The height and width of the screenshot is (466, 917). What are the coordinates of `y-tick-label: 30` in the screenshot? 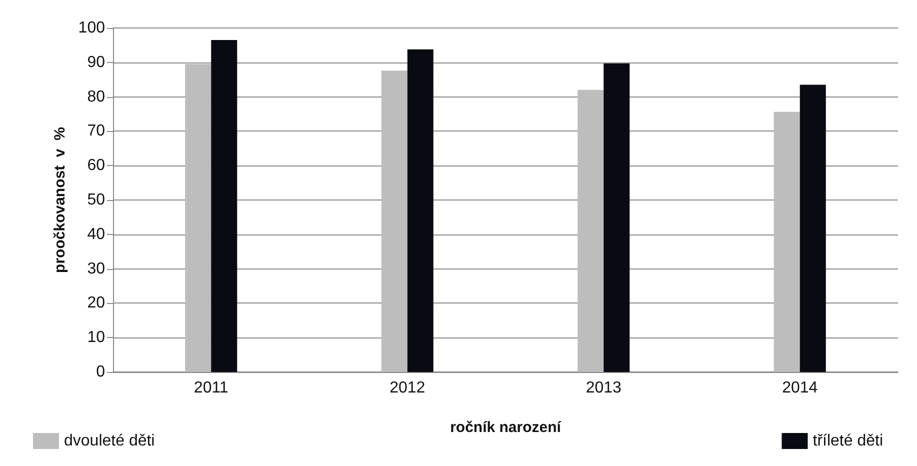 It's located at (96, 269).